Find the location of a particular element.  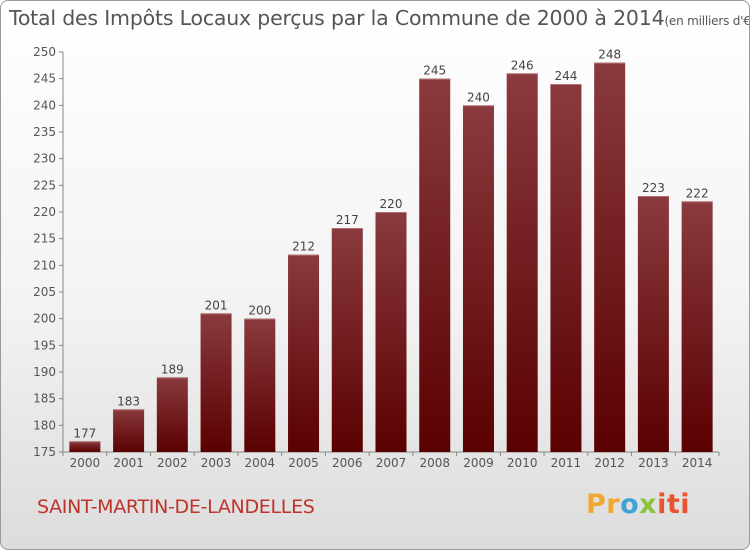

y-tick-label: 175 is located at coordinates (44, 452).